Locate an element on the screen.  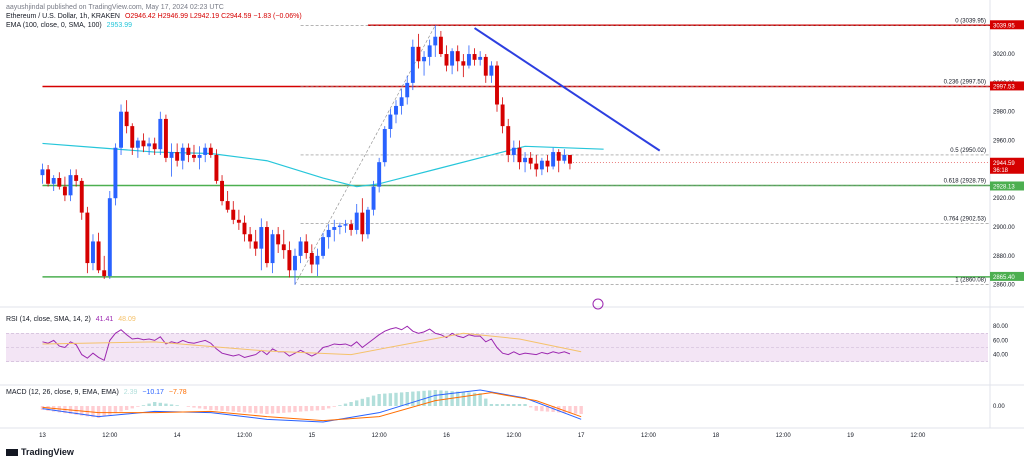
rsi-ma-line is located at coordinates (312, 344).